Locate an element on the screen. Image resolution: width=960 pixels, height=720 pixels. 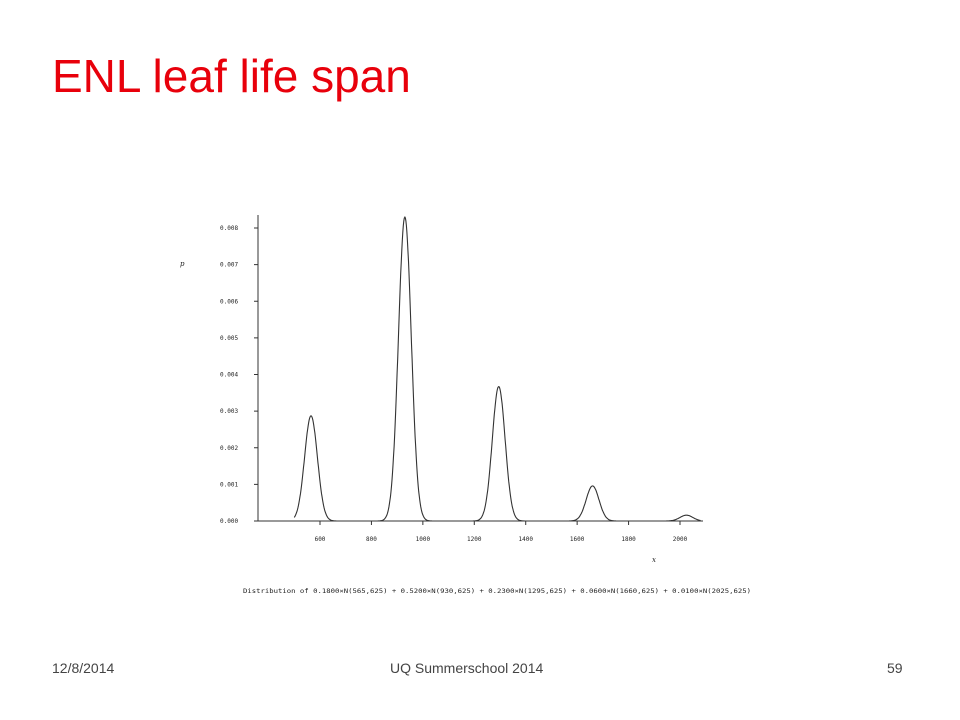
y-tick-label: 0.000 is located at coordinates (229, 521).